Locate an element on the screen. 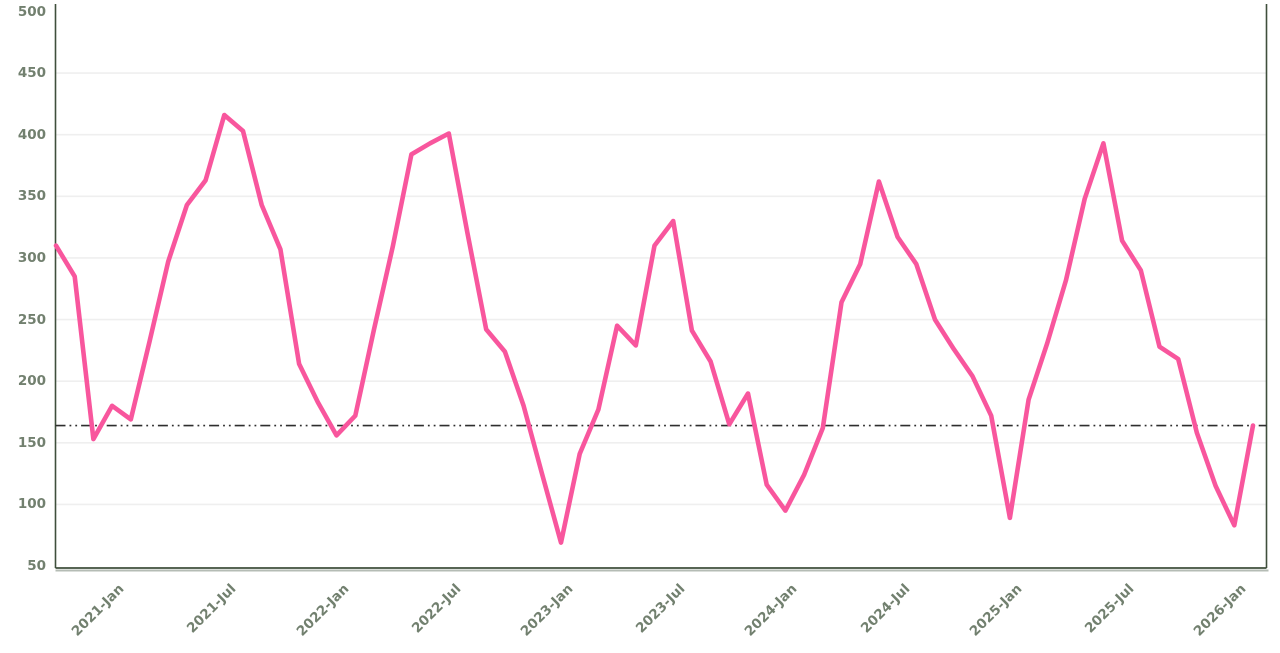 This screenshot has width=1280, height=653. y-axis-label: 250 is located at coordinates (31, 319).